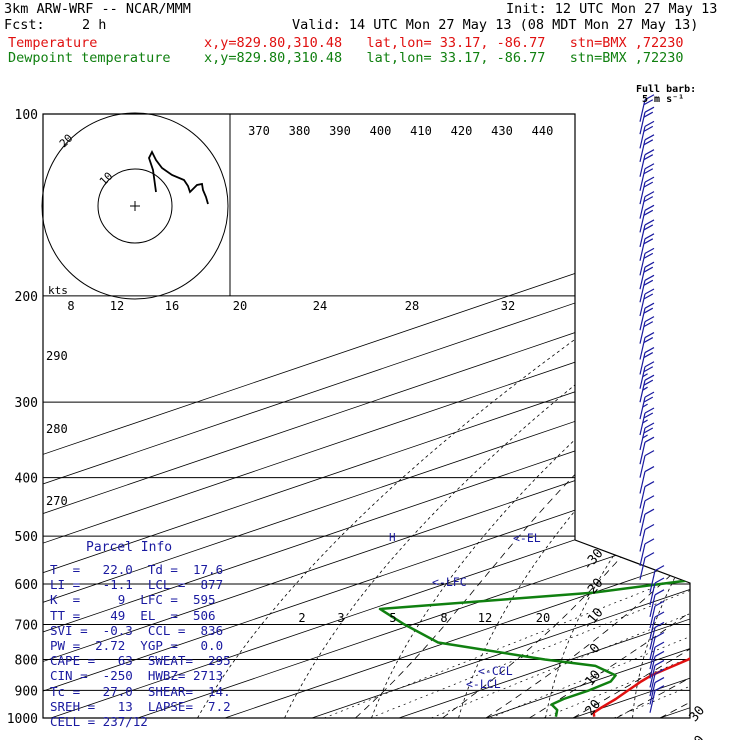 The width and height of the screenshot is (740, 740). I want to click on hodograph-ring, so click(135, 206).